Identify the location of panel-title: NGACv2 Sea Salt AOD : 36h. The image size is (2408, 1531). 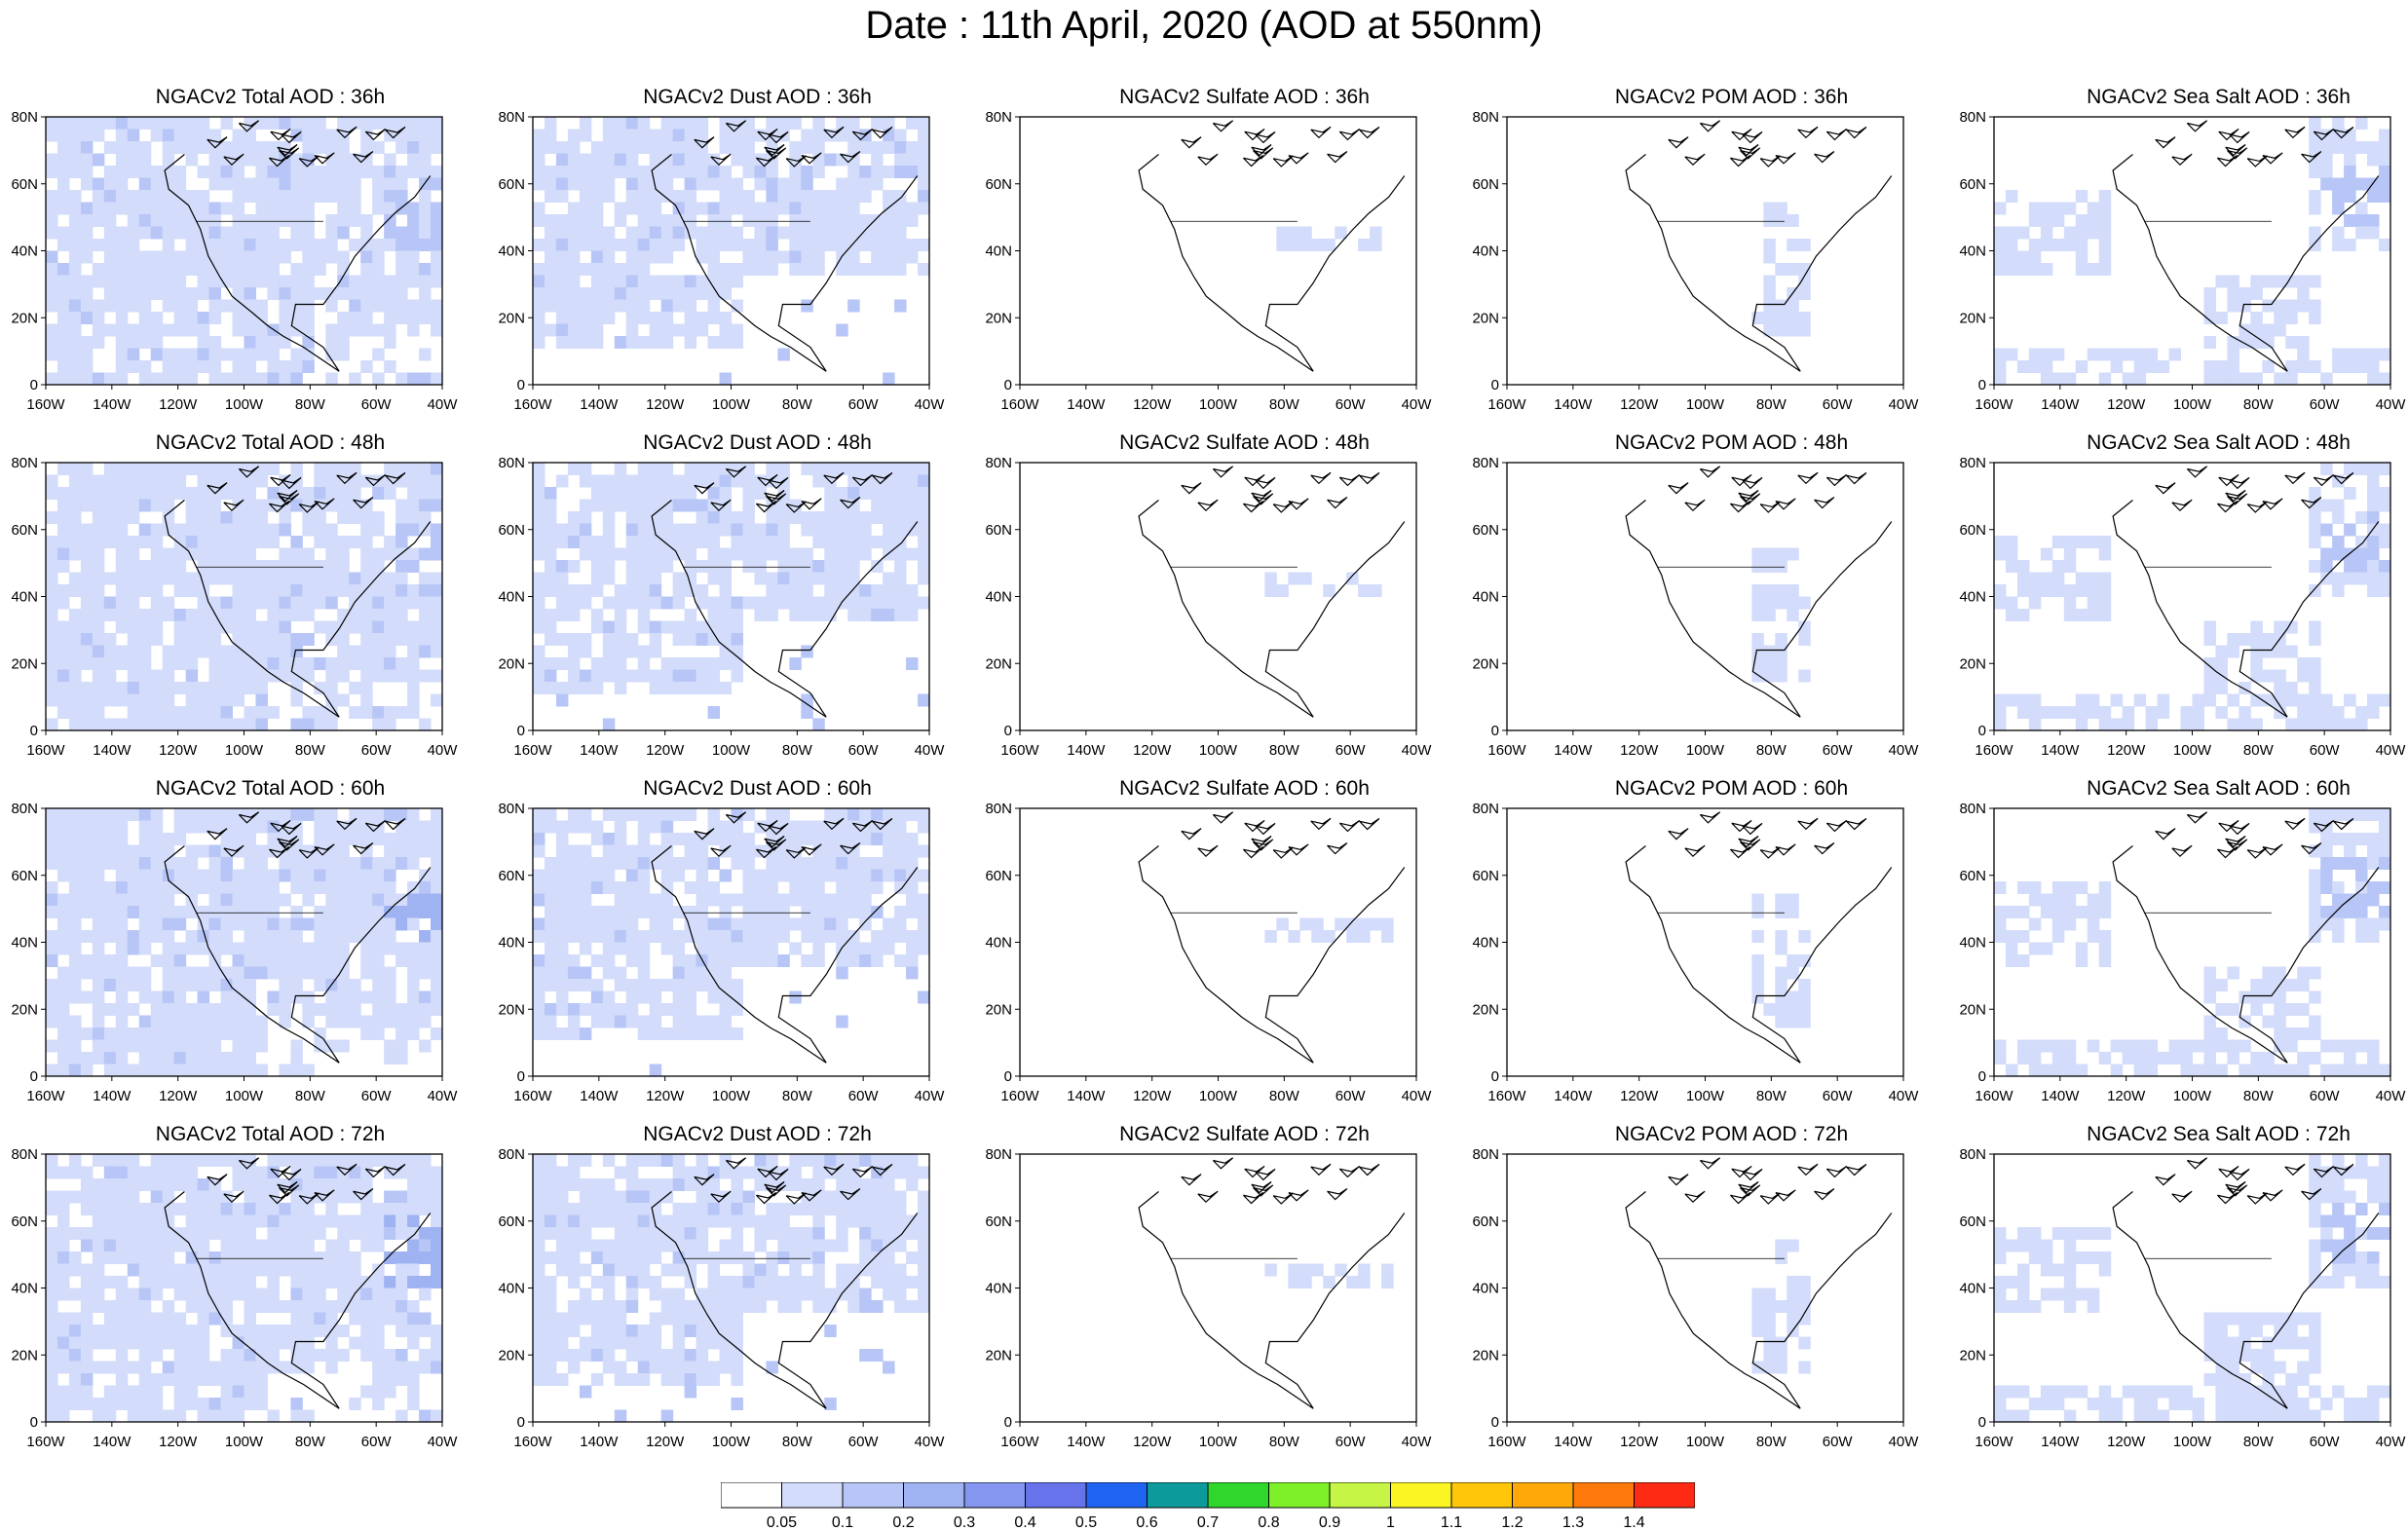
(2219, 97).